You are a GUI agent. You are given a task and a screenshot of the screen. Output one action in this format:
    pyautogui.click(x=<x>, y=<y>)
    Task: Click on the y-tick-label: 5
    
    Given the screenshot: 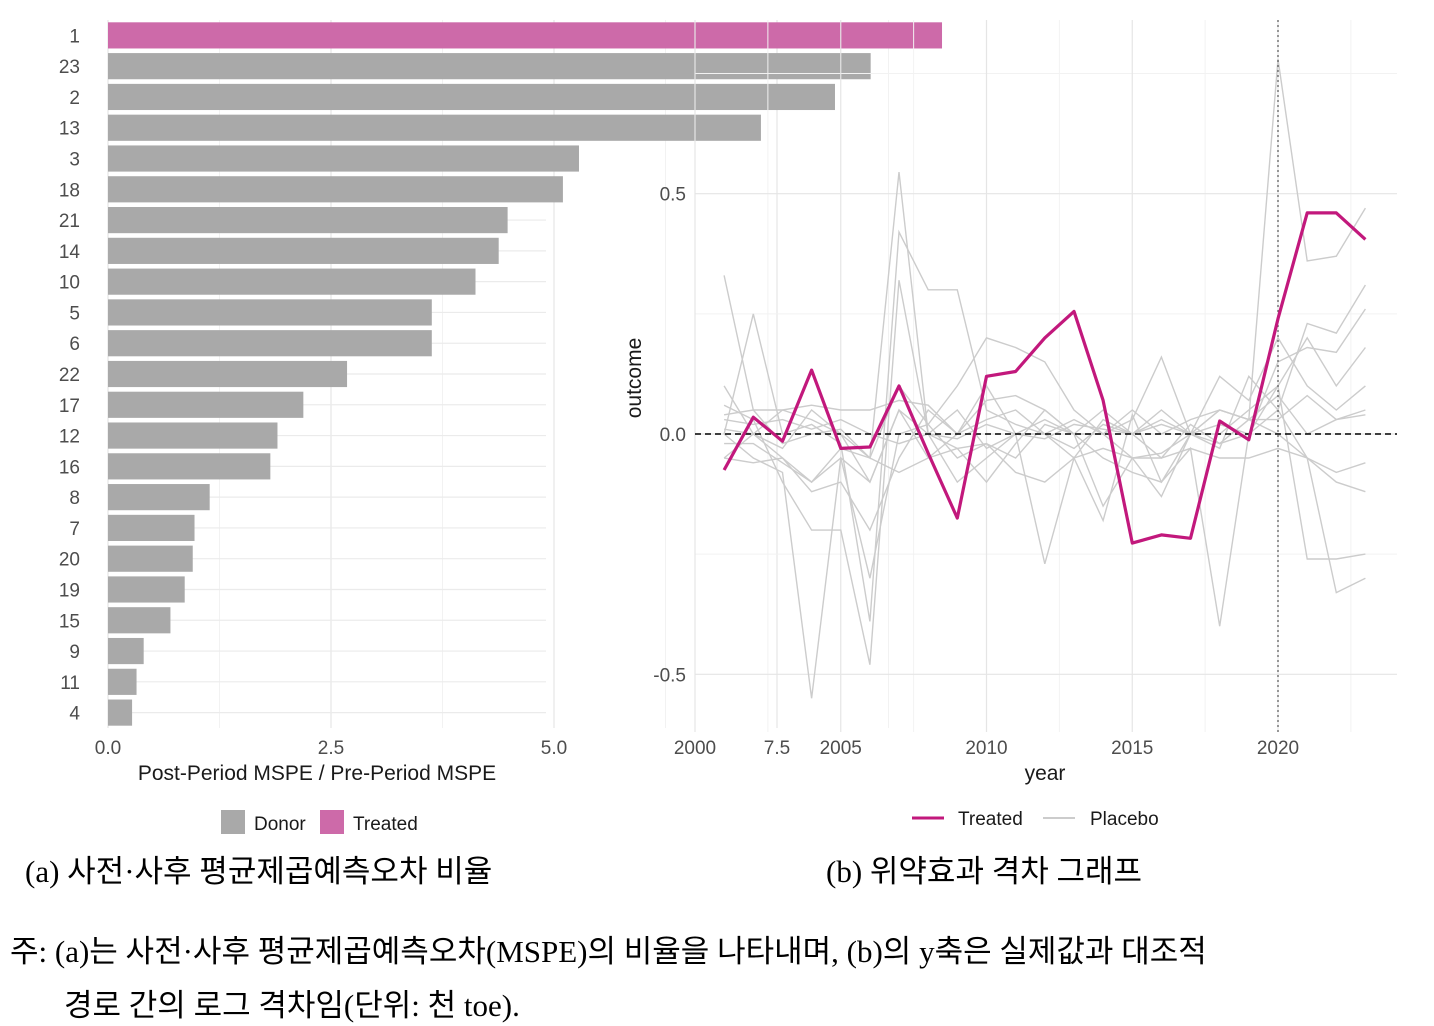 What is the action you would take?
    pyautogui.click(x=74, y=313)
    